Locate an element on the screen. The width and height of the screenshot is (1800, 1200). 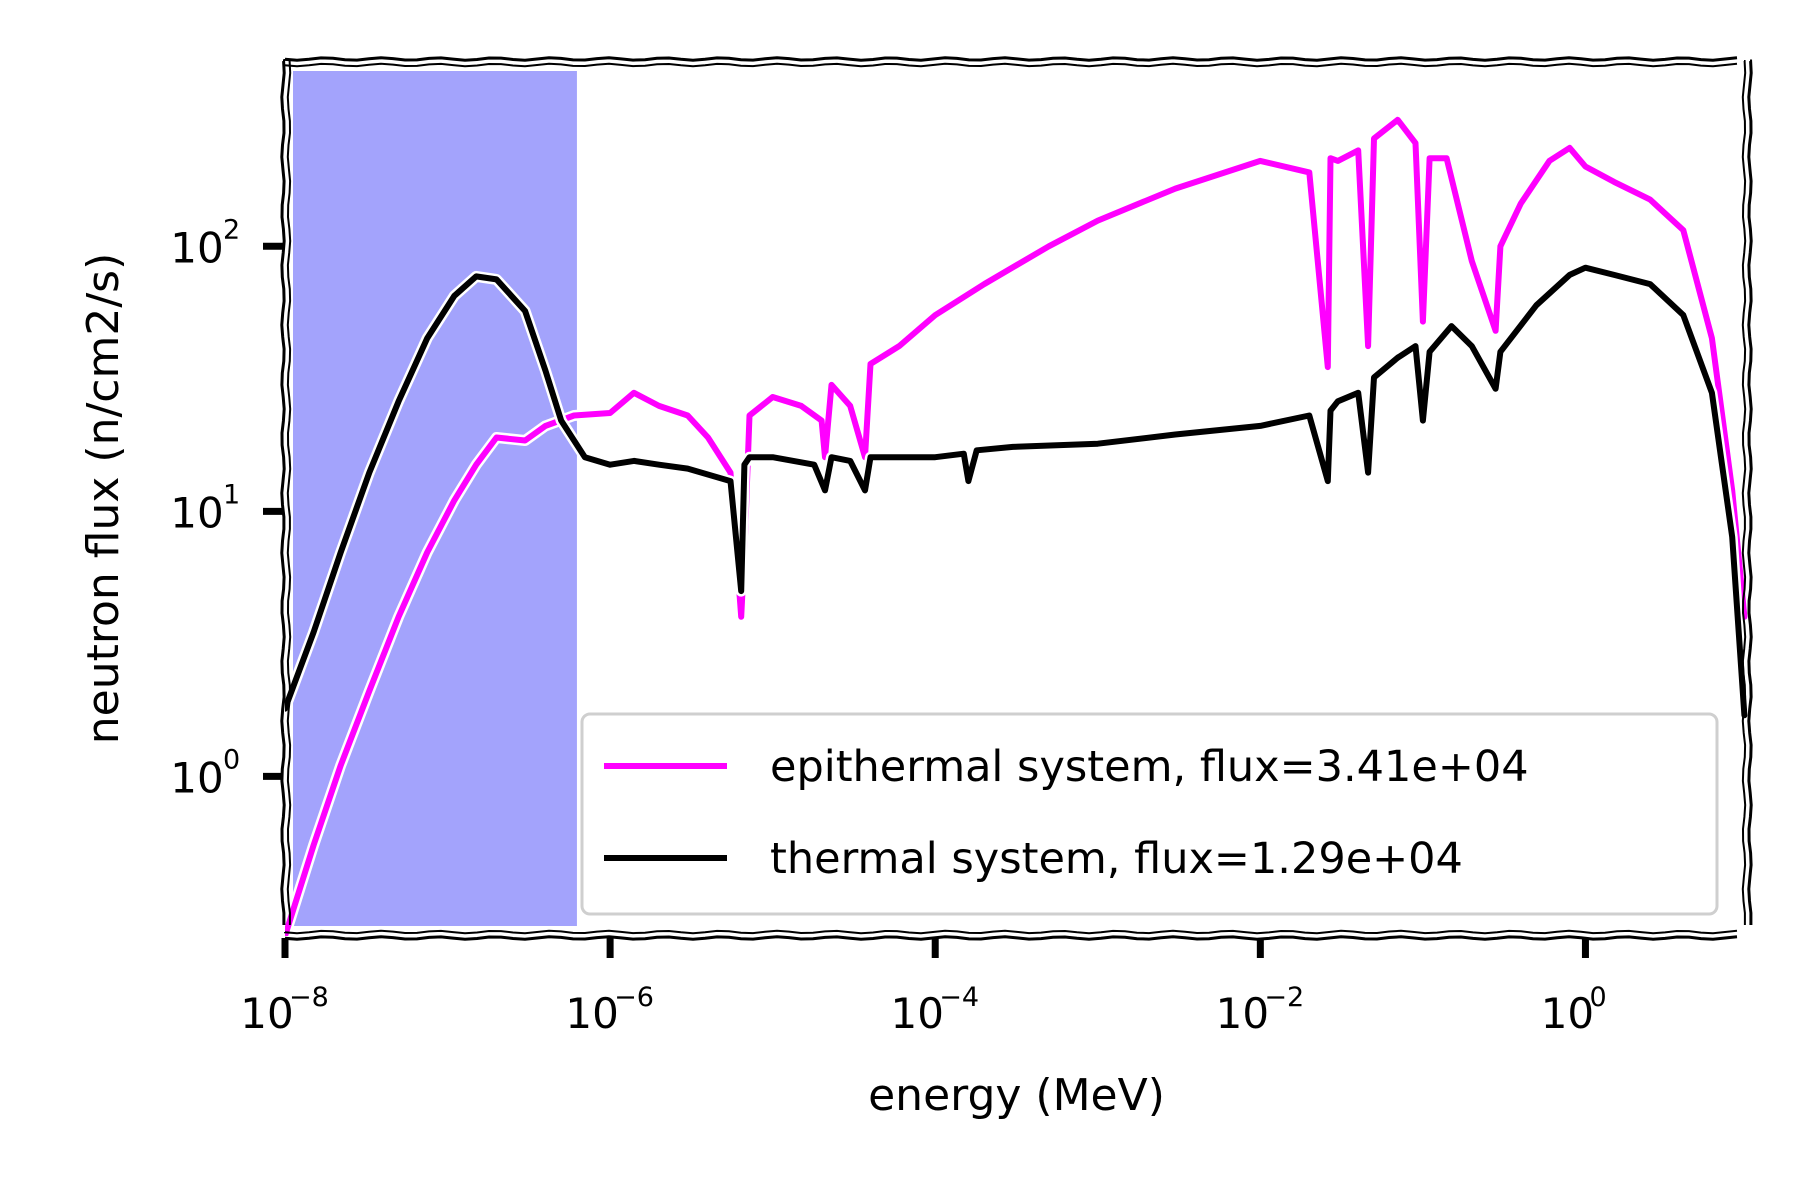
frame-top is located at coordinates (1010, 59).